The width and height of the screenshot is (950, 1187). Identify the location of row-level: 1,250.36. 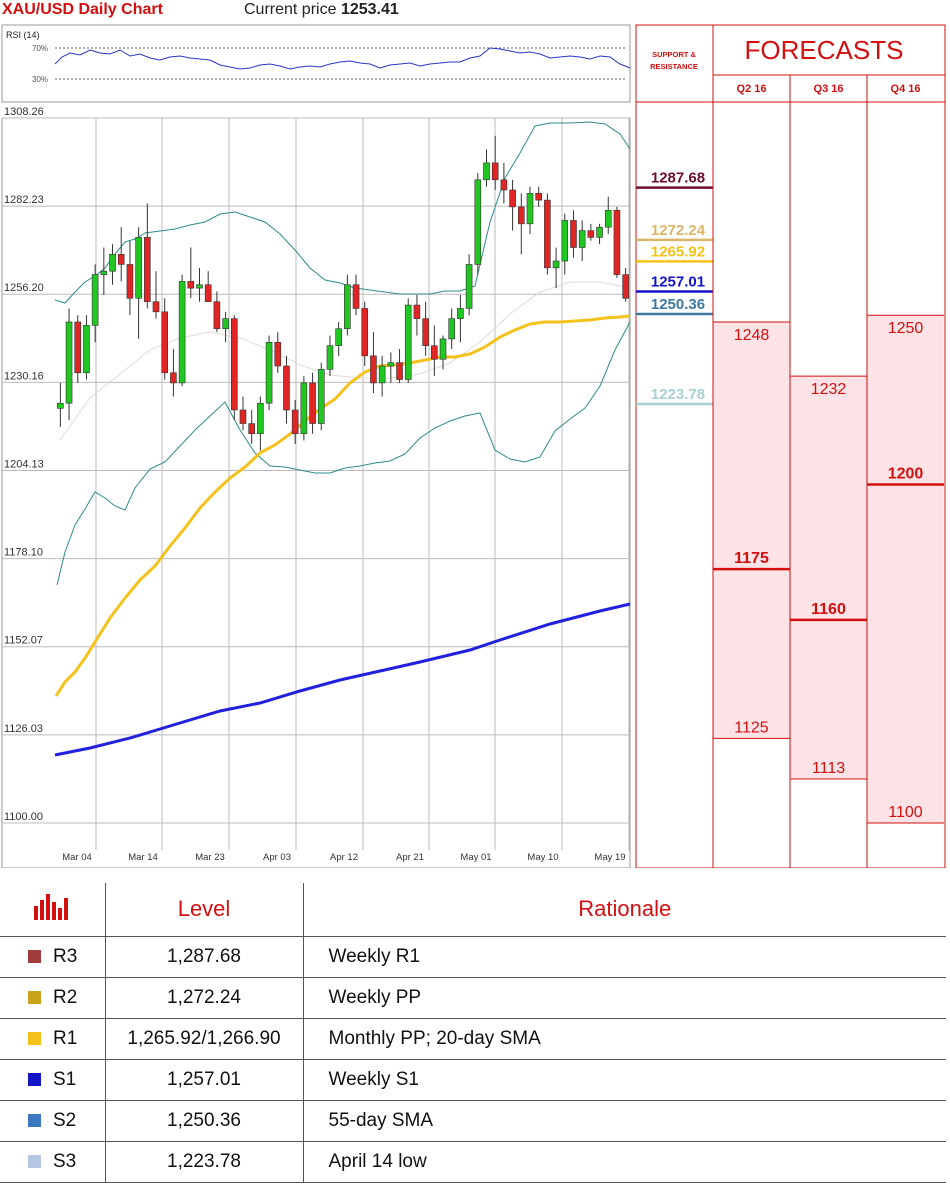
(204, 1121).